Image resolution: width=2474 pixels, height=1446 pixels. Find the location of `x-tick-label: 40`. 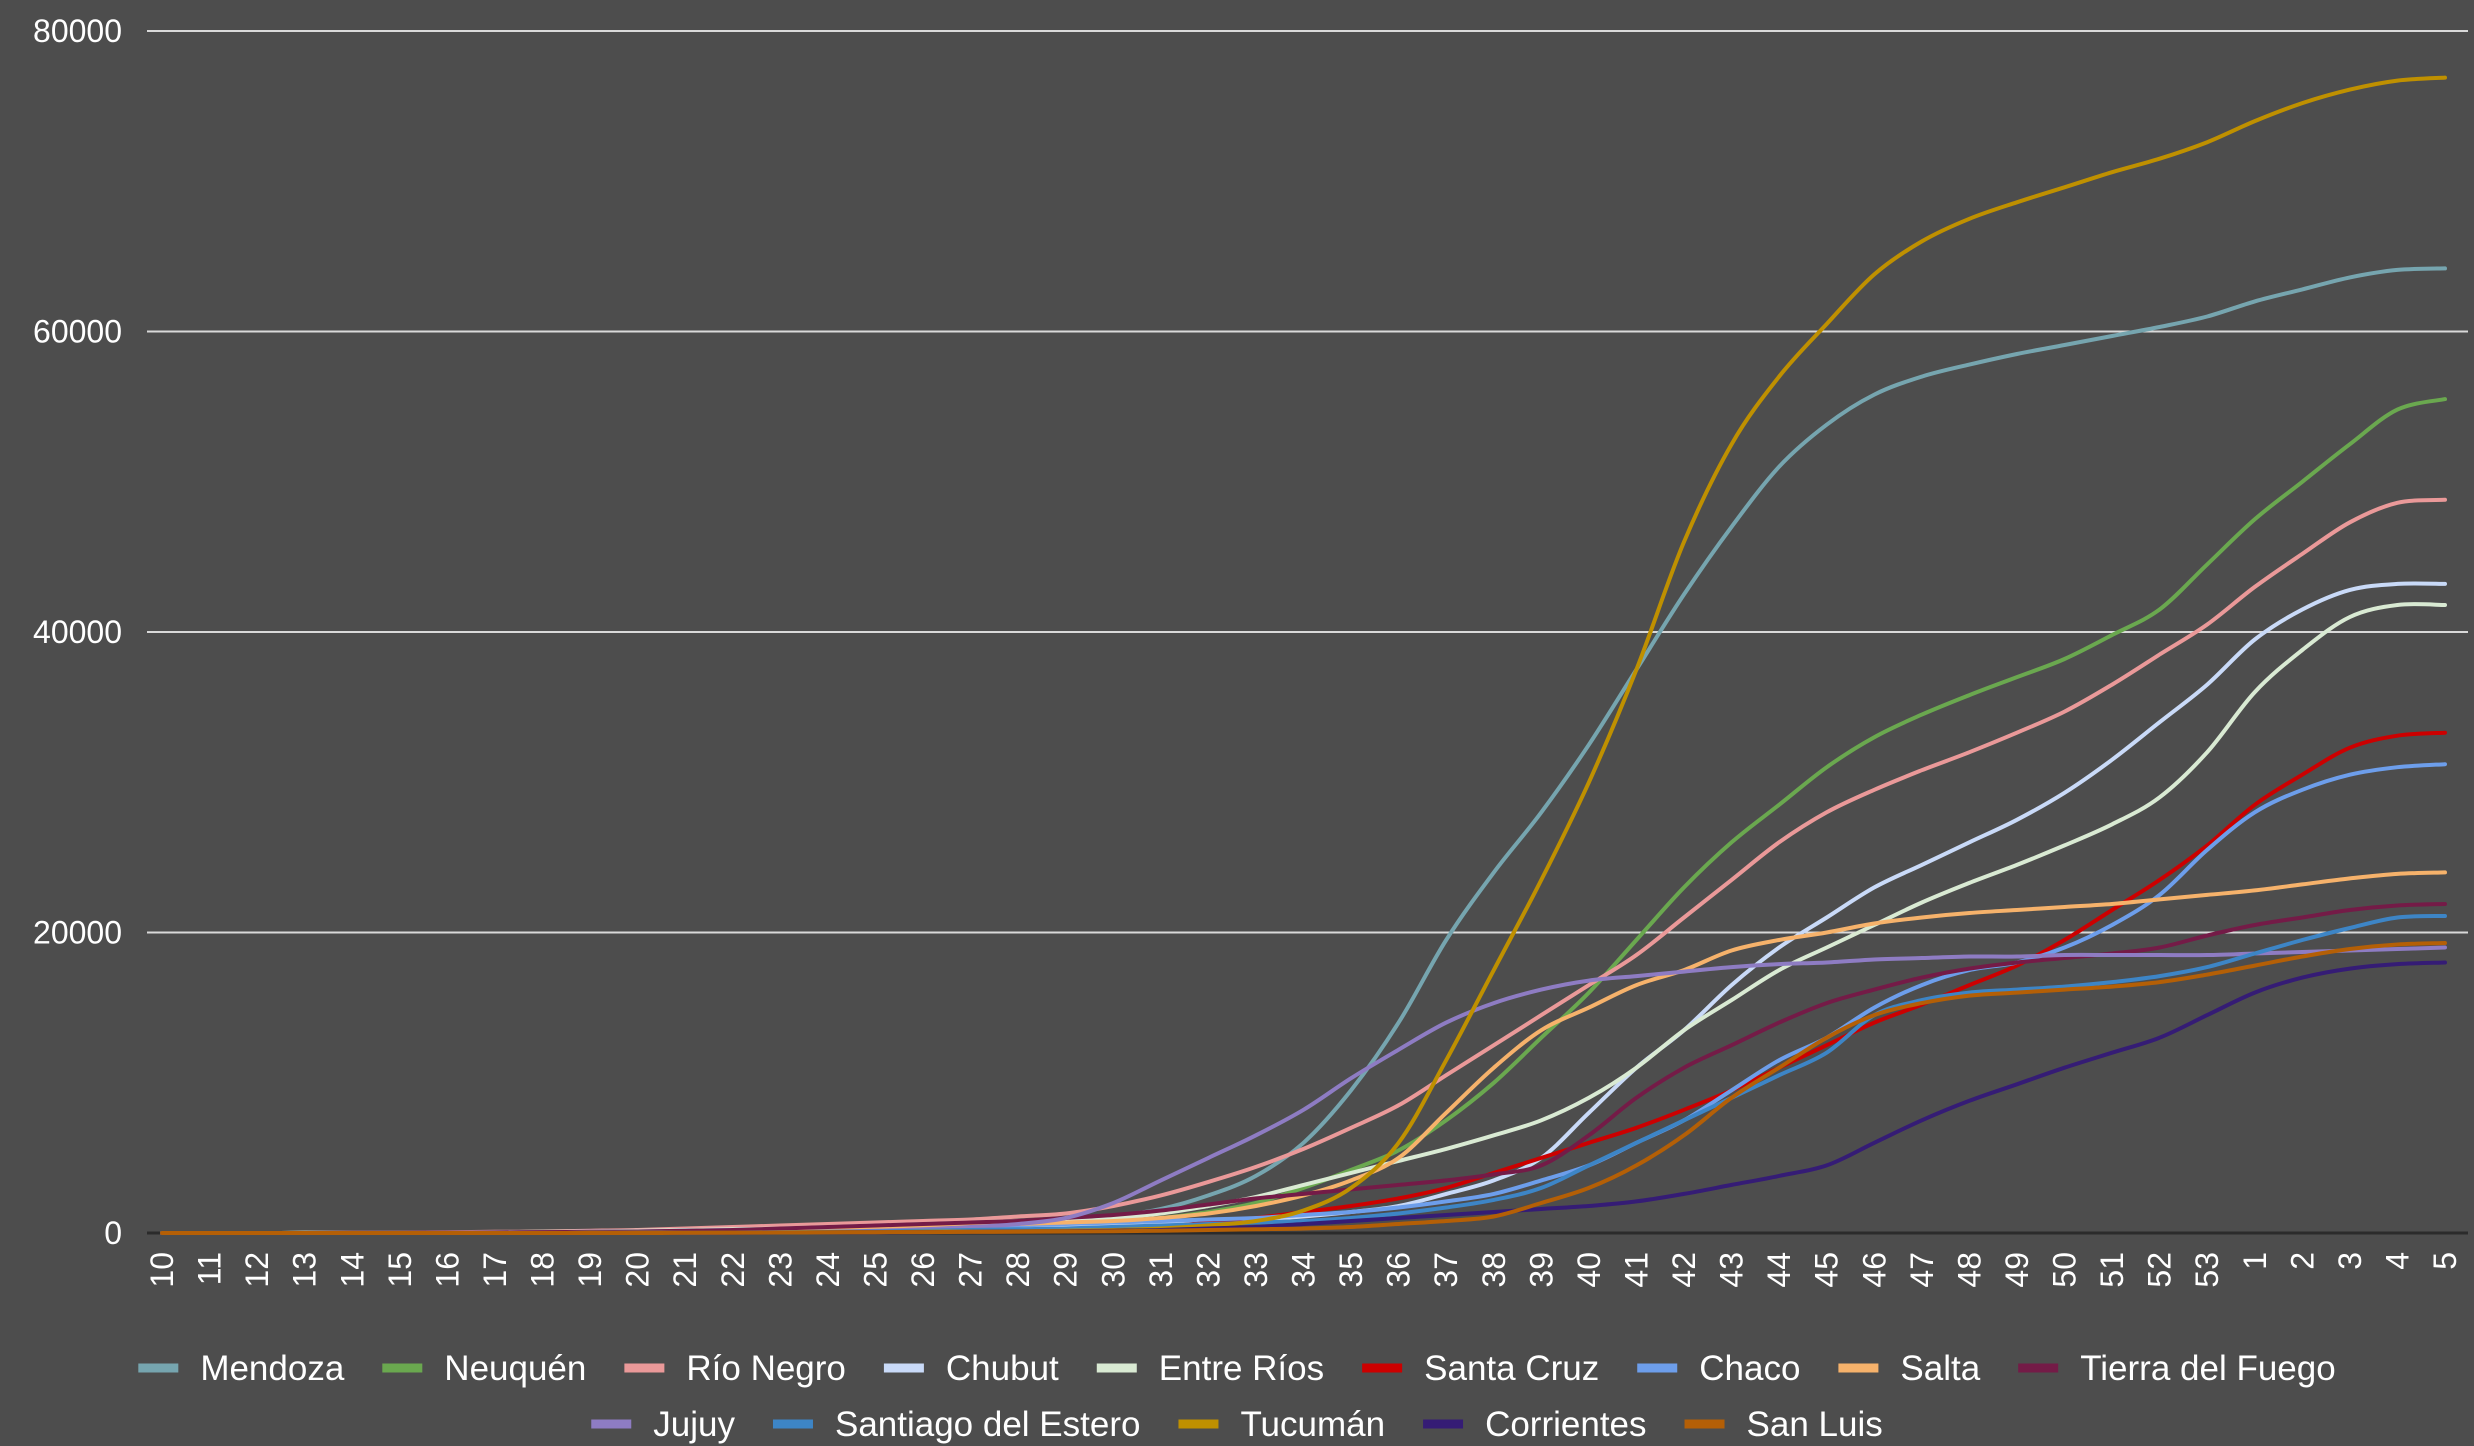

x-tick-label: 40 is located at coordinates (1589, 1270).